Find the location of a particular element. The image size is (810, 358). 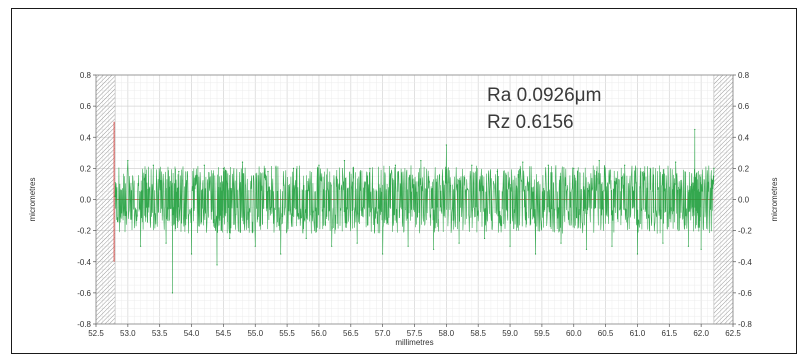

y-axis-left: 0.8 0.6 0.4 0.2 0.0 -0.2 -0.4 -0.6 -0.8 is located at coordinates (86, 200).